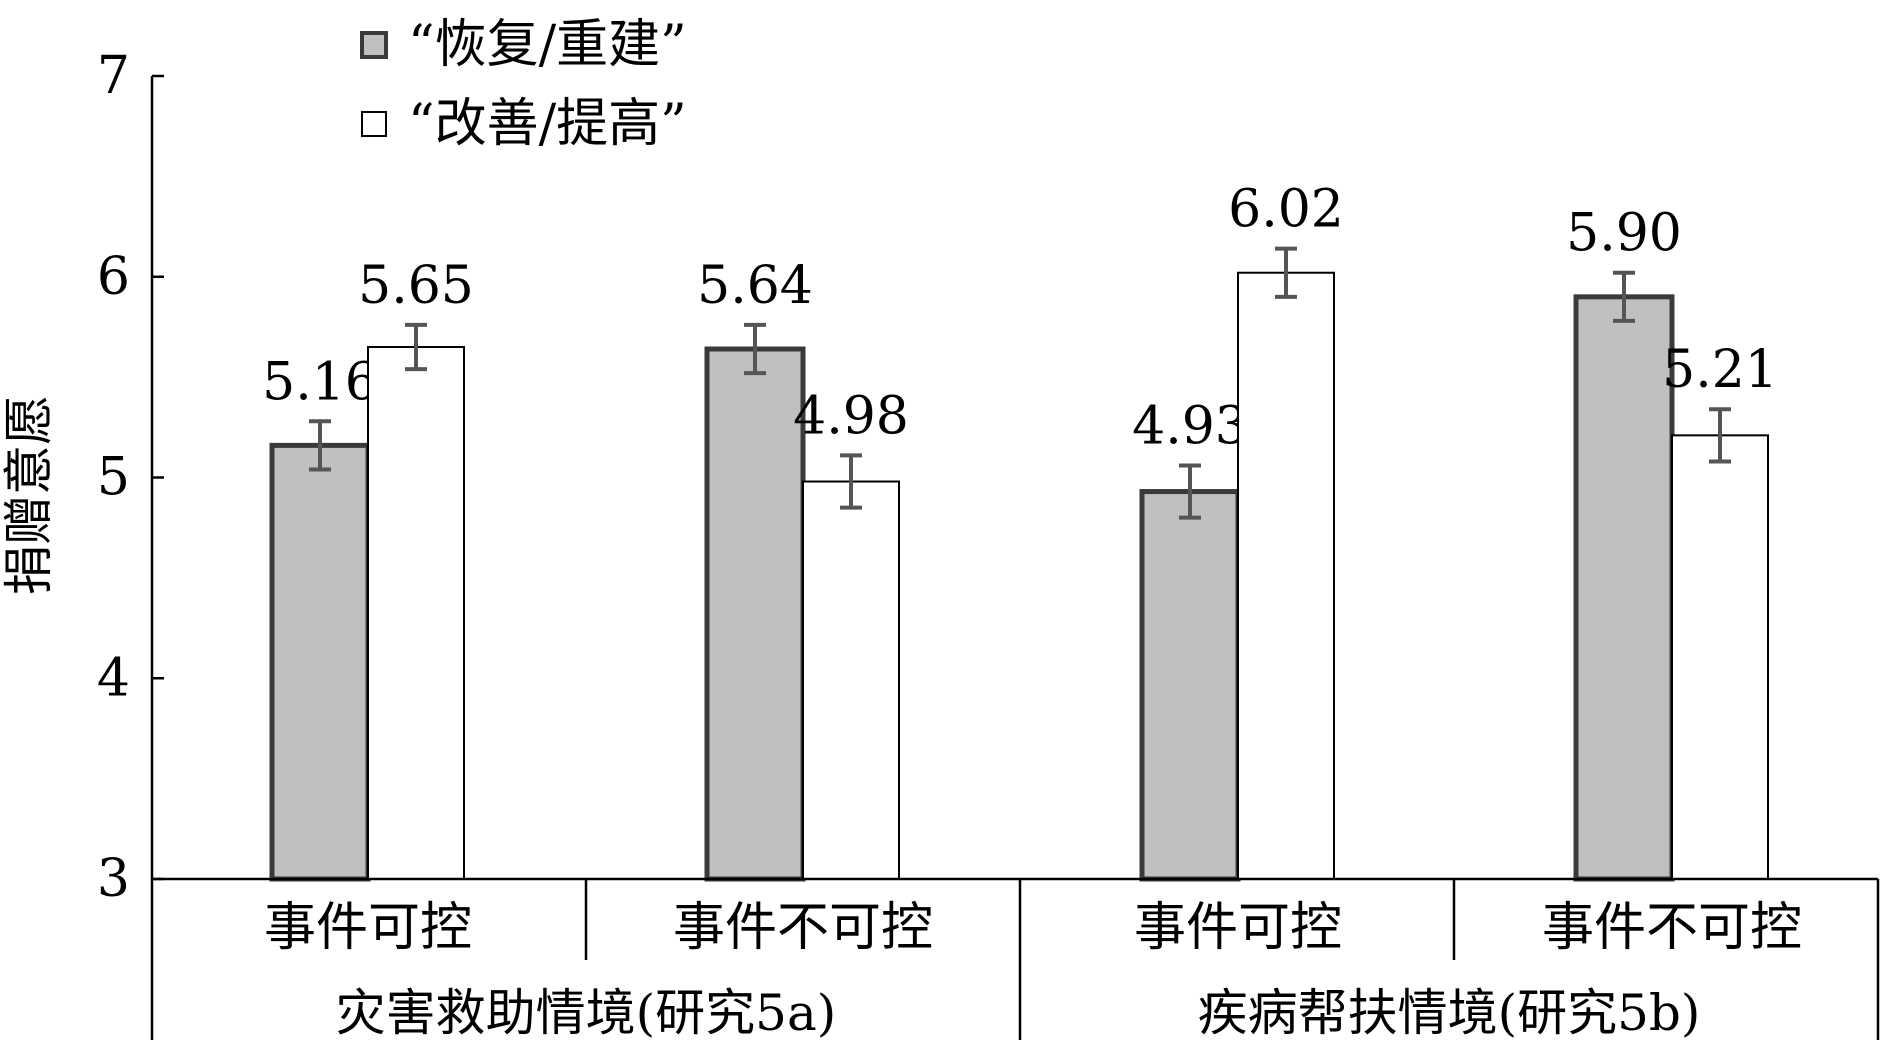 The image size is (1892, 1063). I want to click on data-label: 5.64, so click(755, 286).